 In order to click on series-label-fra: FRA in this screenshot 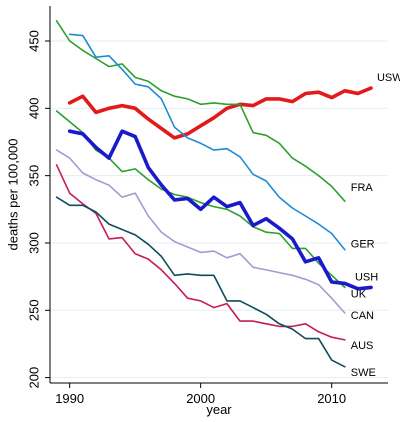, I will do `click(362, 188)`.